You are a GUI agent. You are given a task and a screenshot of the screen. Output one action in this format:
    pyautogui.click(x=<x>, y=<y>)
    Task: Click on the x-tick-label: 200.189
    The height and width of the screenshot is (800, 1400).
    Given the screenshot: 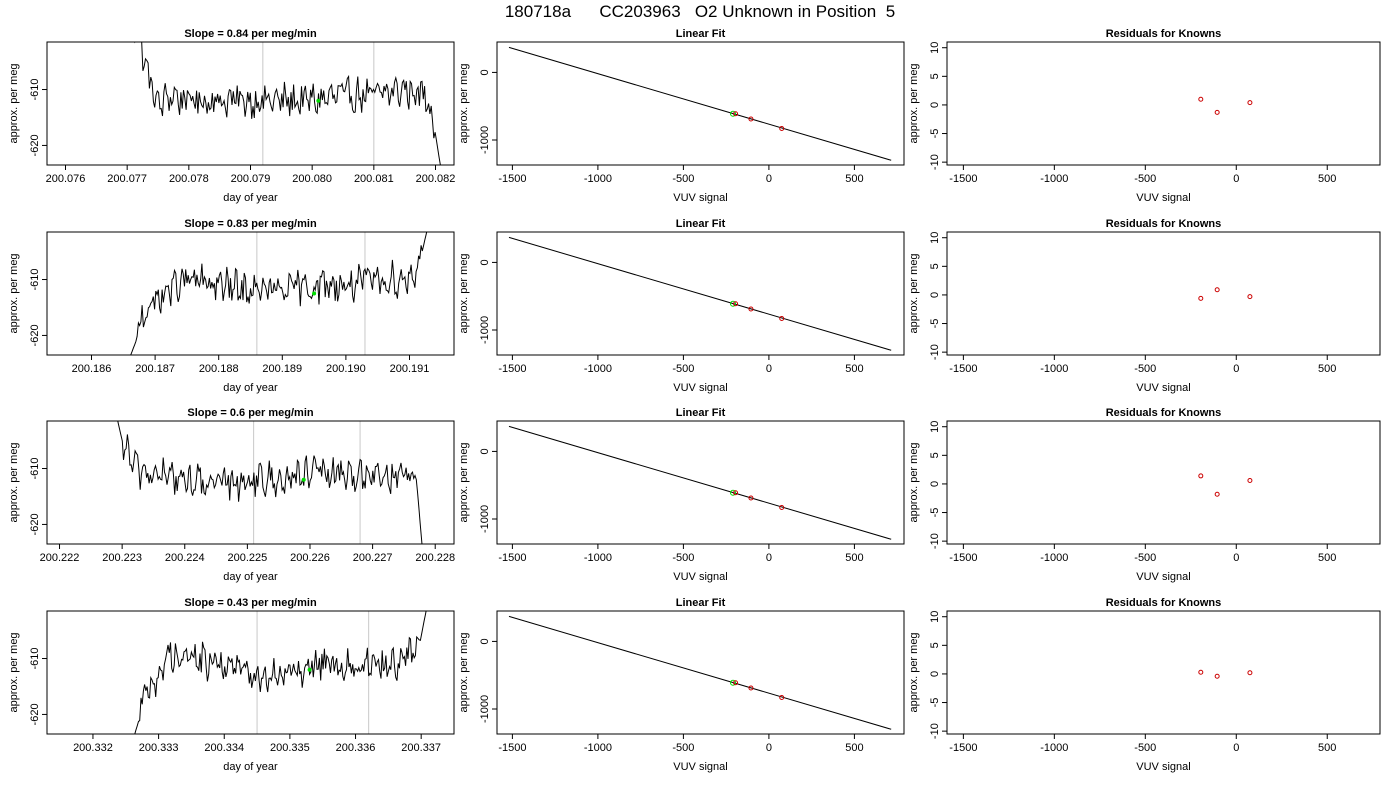 What is the action you would take?
    pyautogui.click(x=282, y=369)
    